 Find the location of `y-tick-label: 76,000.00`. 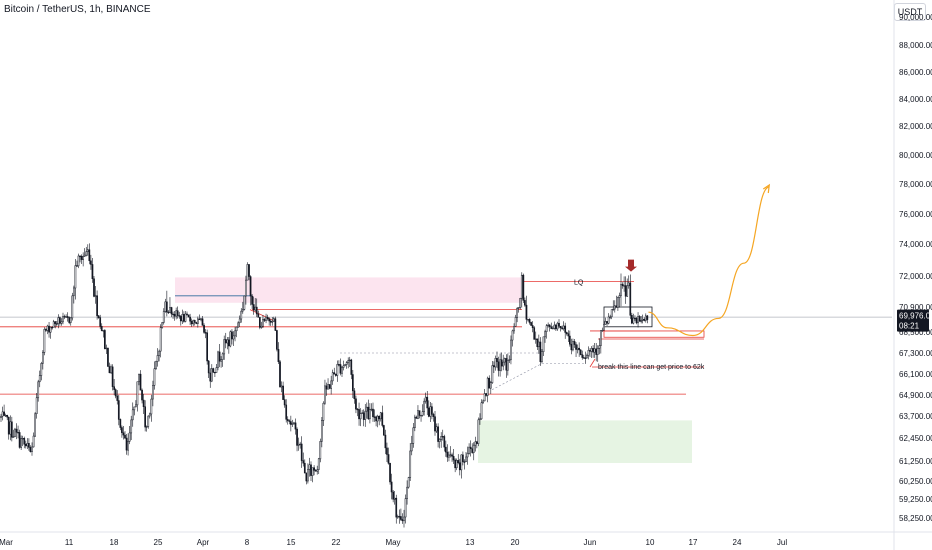

y-tick-label: 76,000.00 is located at coordinates (915, 214).